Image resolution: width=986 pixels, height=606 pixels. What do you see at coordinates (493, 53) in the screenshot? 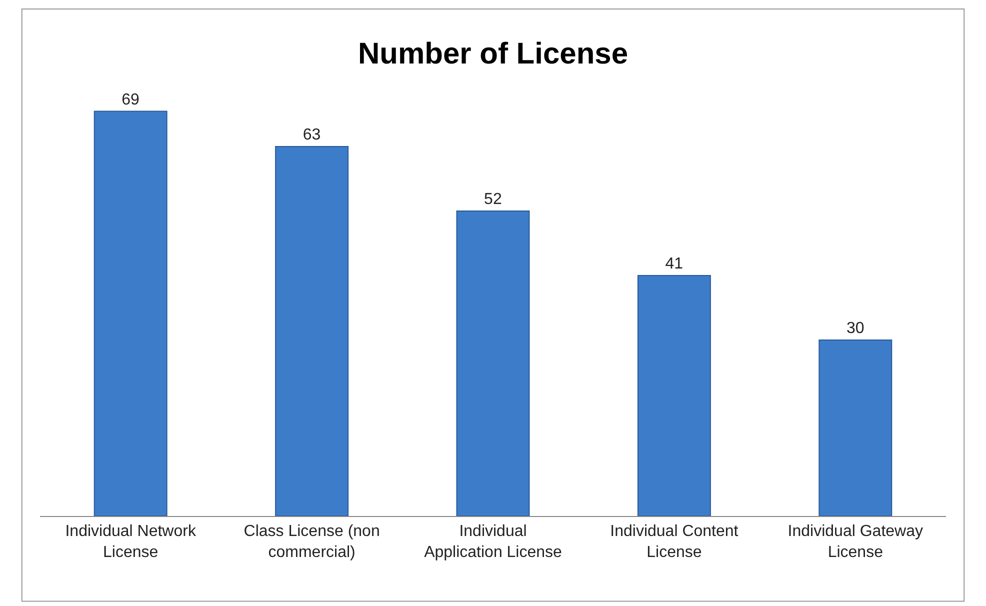
I see `chart-title: Number of License` at bounding box center [493, 53].